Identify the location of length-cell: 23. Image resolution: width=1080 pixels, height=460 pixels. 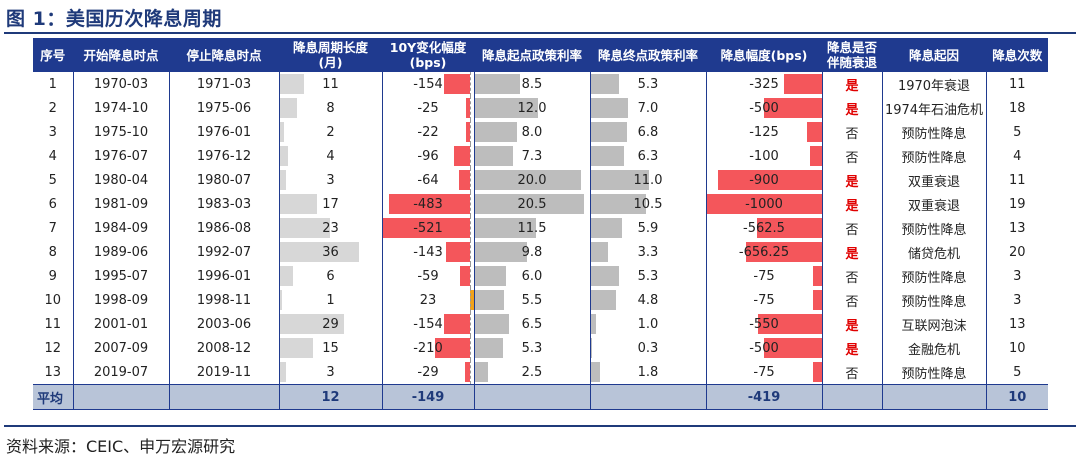
(331, 228).